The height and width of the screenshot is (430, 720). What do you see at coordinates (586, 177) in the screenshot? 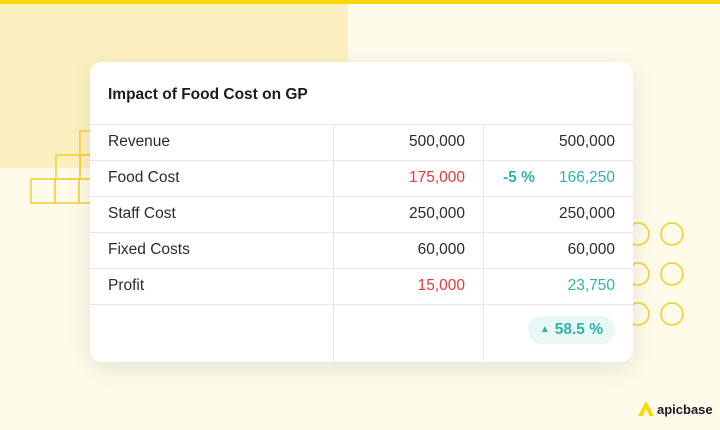
I see `new-value: 166,250` at bounding box center [586, 177].